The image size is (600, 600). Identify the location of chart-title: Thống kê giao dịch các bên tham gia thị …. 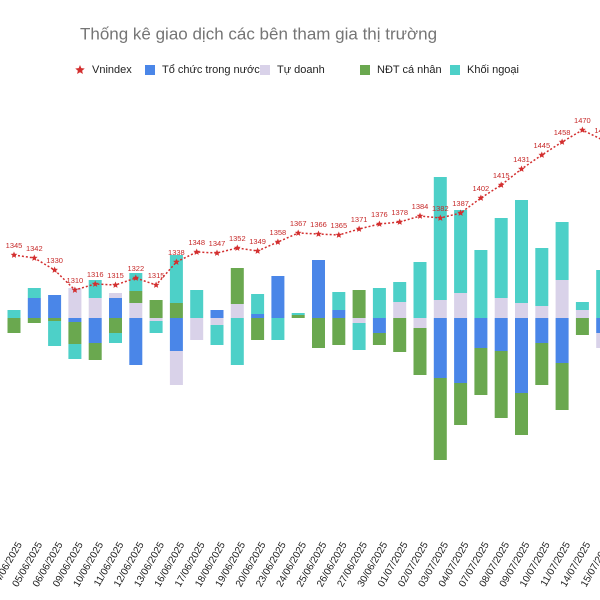
(258, 33).